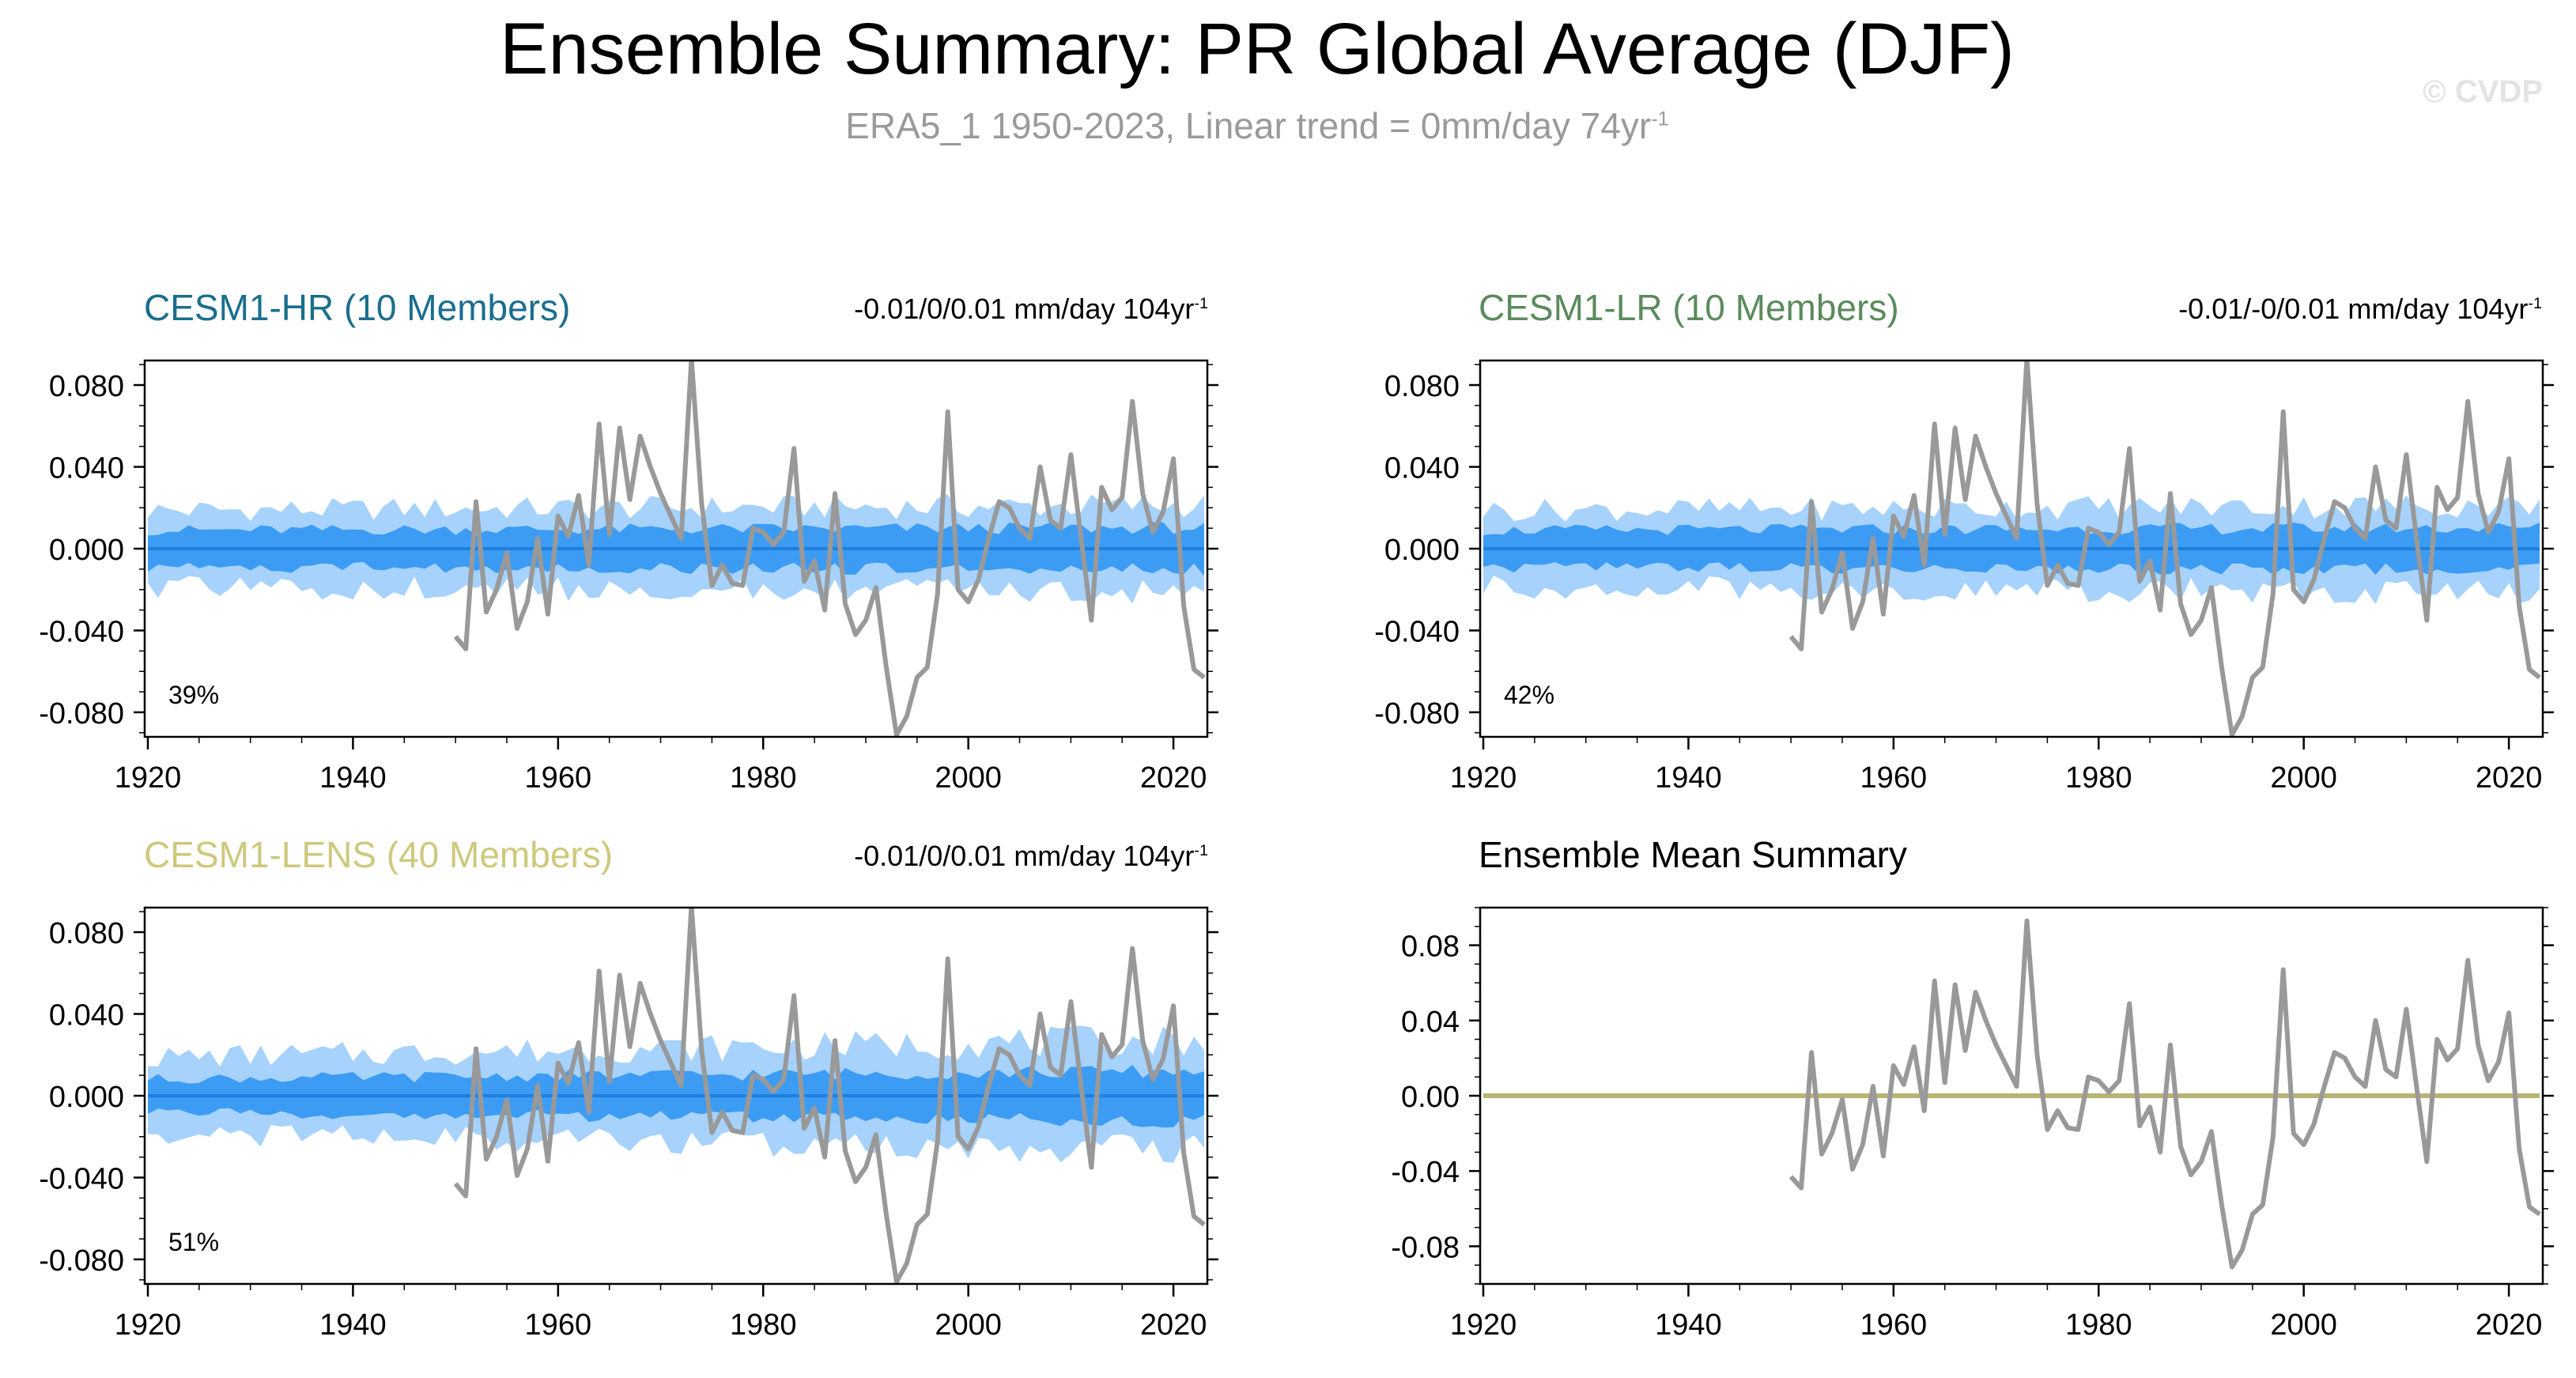  I want to click on y-tick-label: 0.08, so click(1430, 947).